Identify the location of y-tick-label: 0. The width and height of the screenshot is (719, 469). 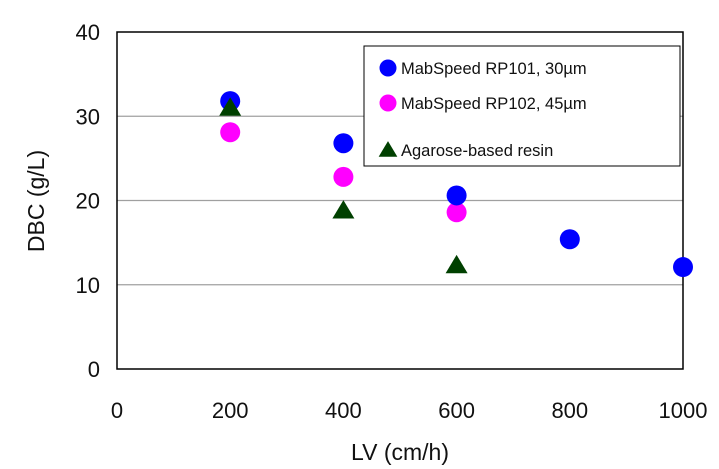
(94, 369).